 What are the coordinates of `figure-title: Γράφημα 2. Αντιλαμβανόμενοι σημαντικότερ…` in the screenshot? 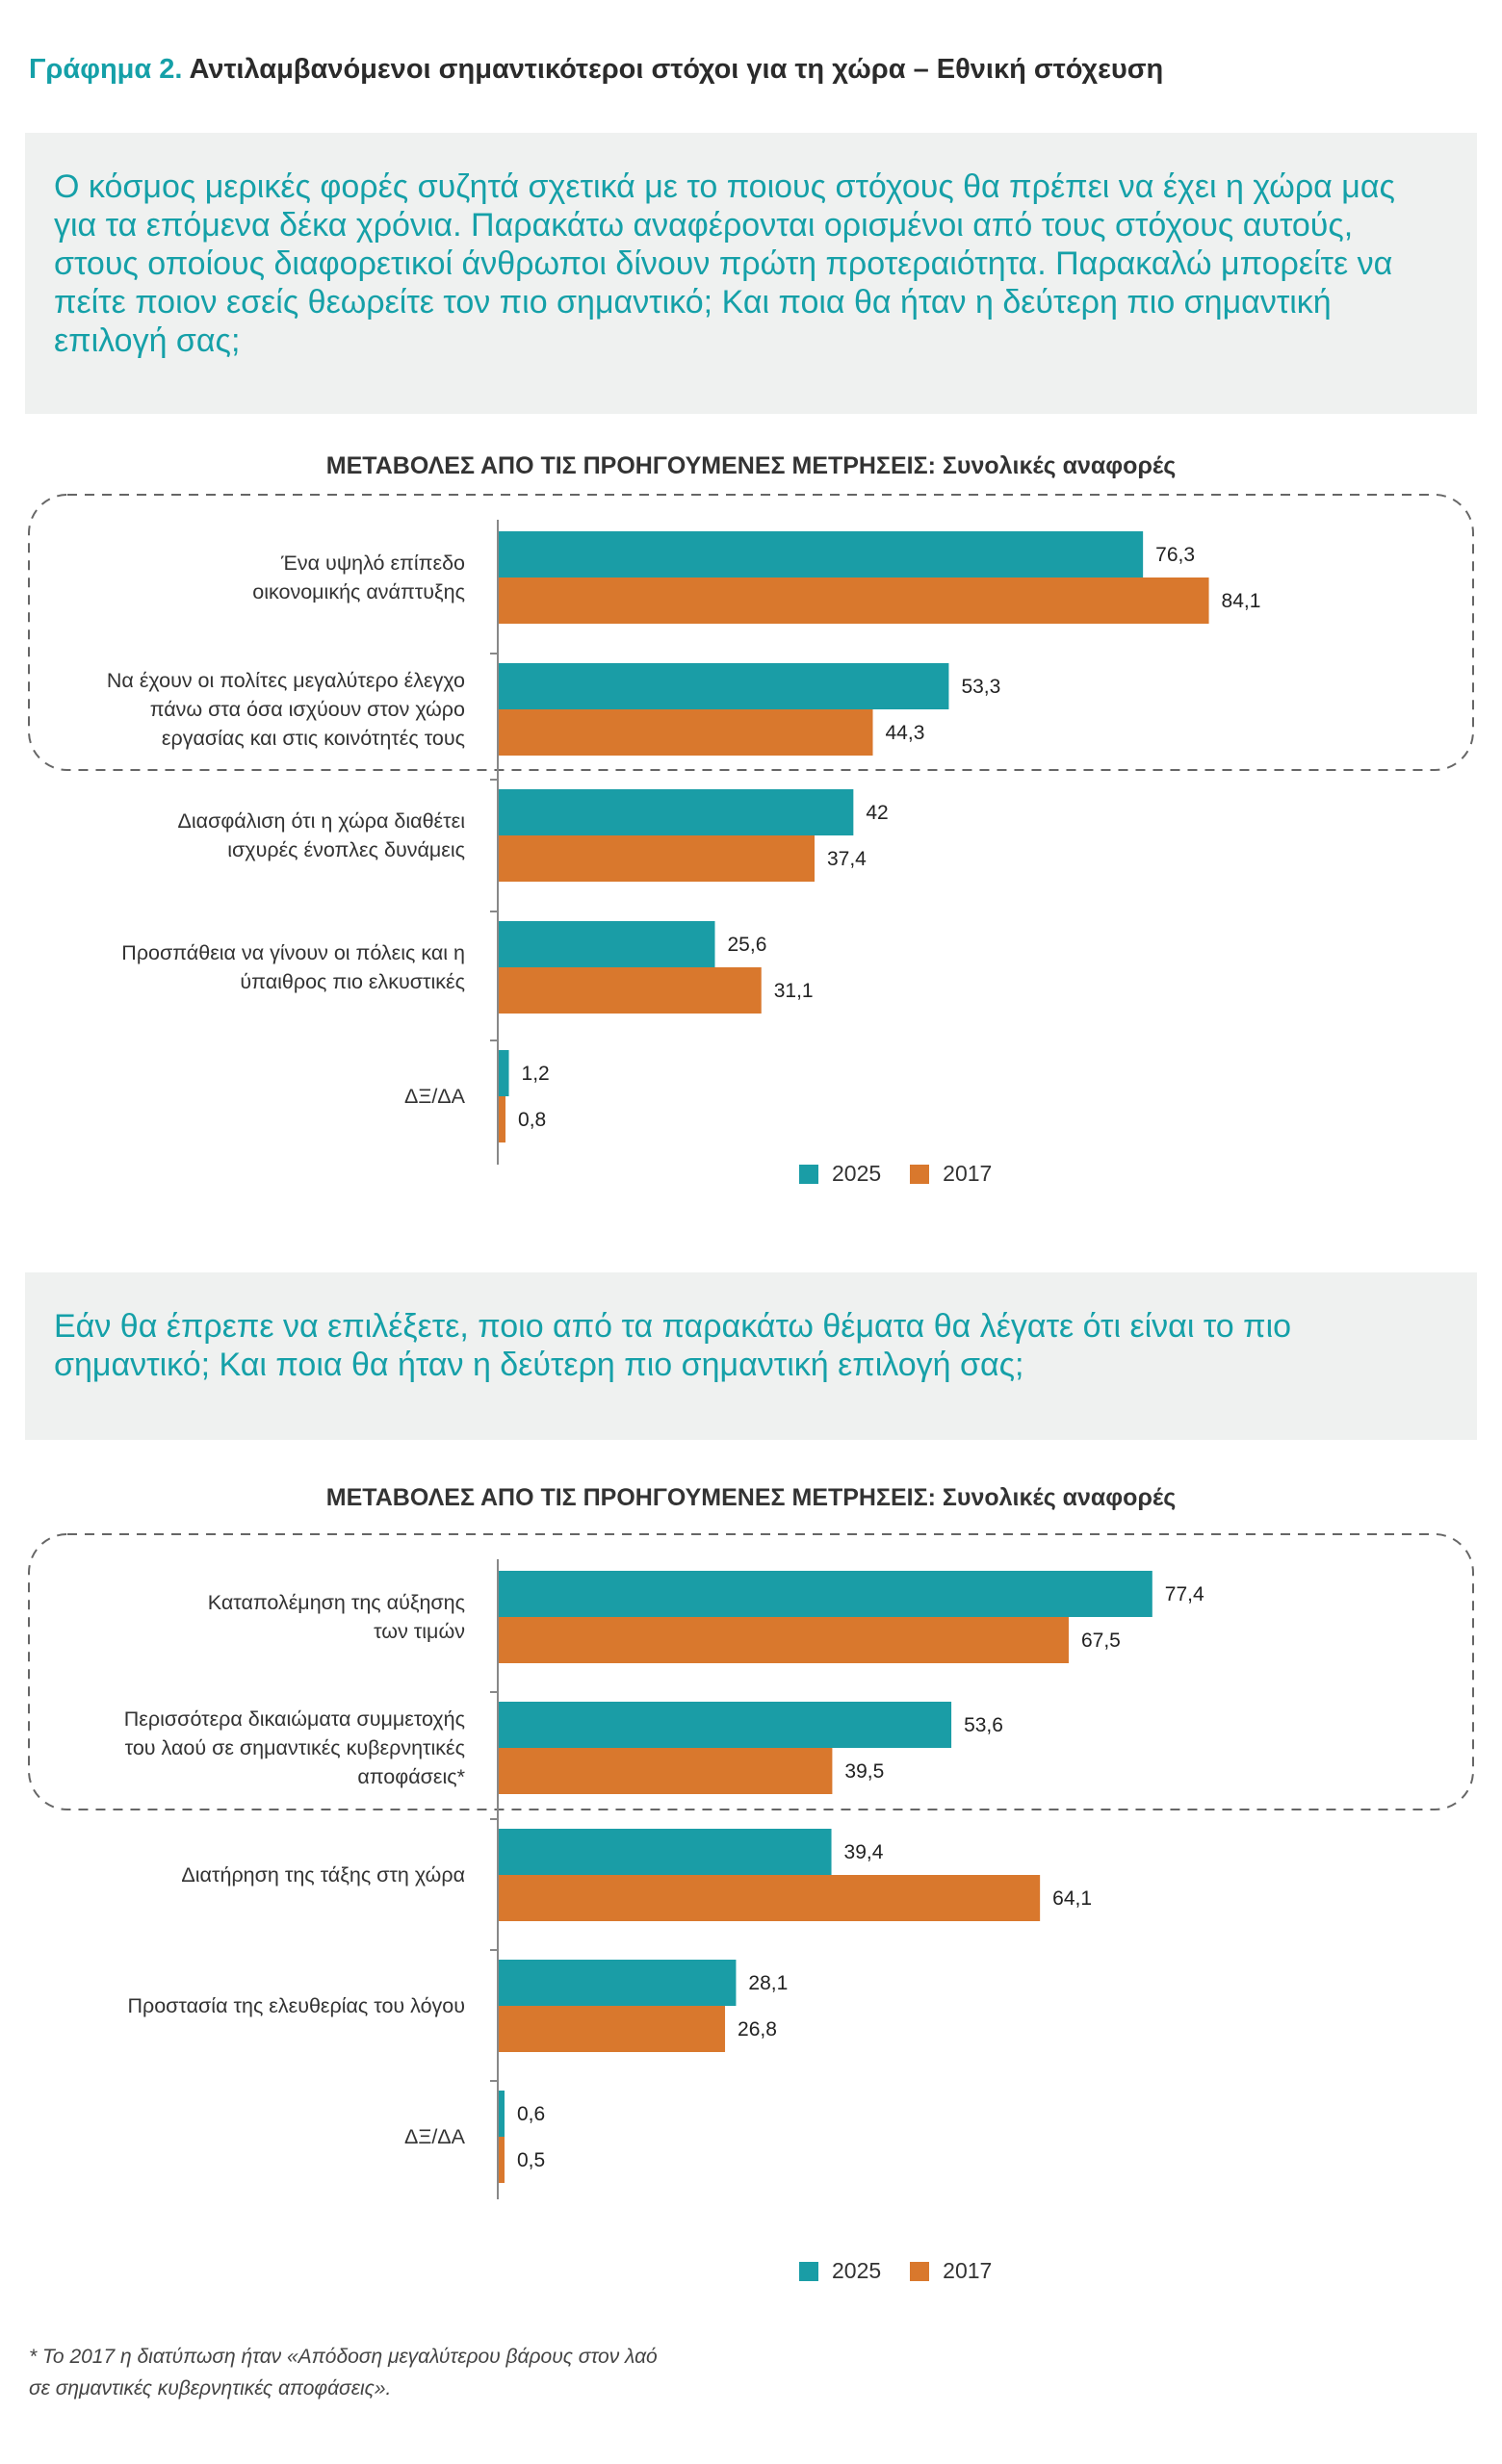 It's located at (596, 70).